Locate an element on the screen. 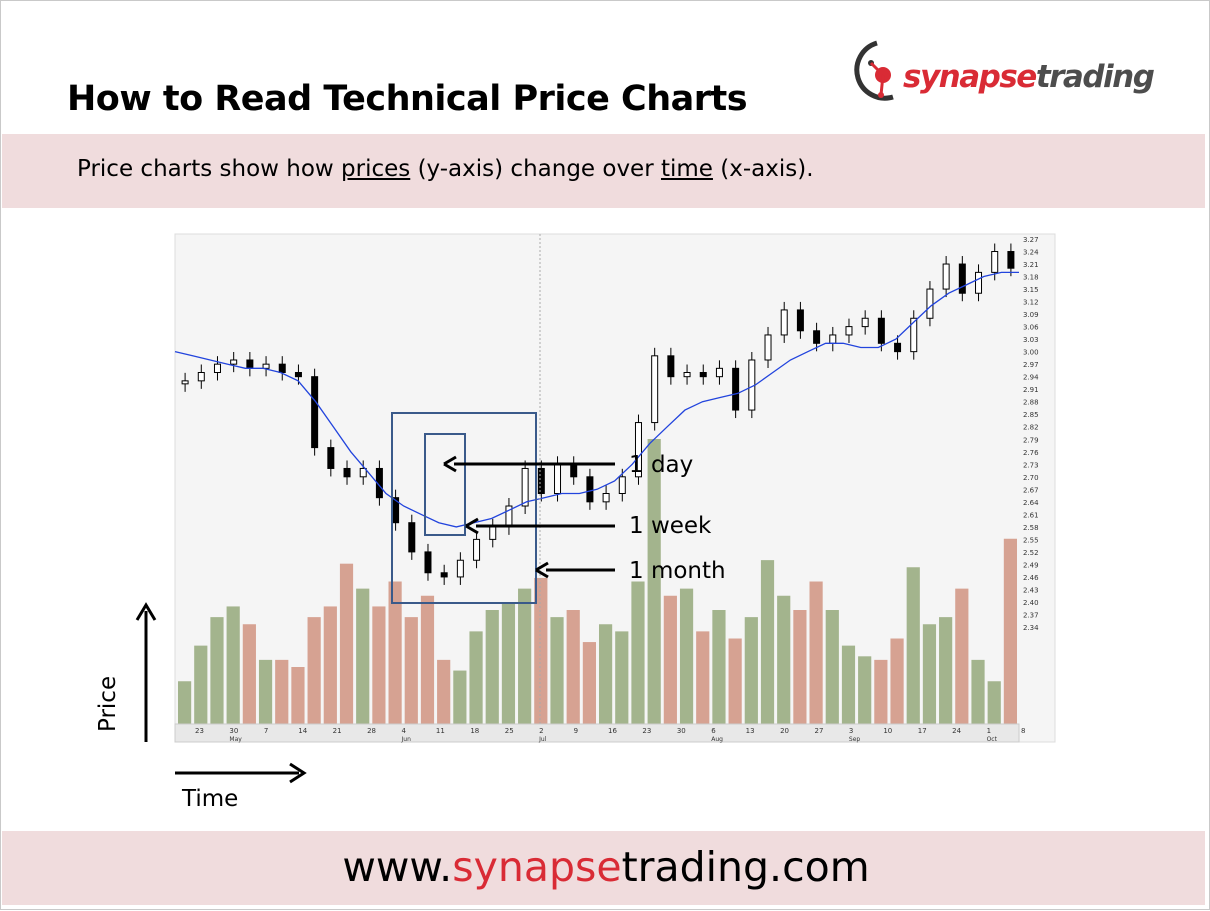 The width and height of the screenshot is (1210, 911). y-tick-label: 2.46 is located at coordinates (1031, 578).